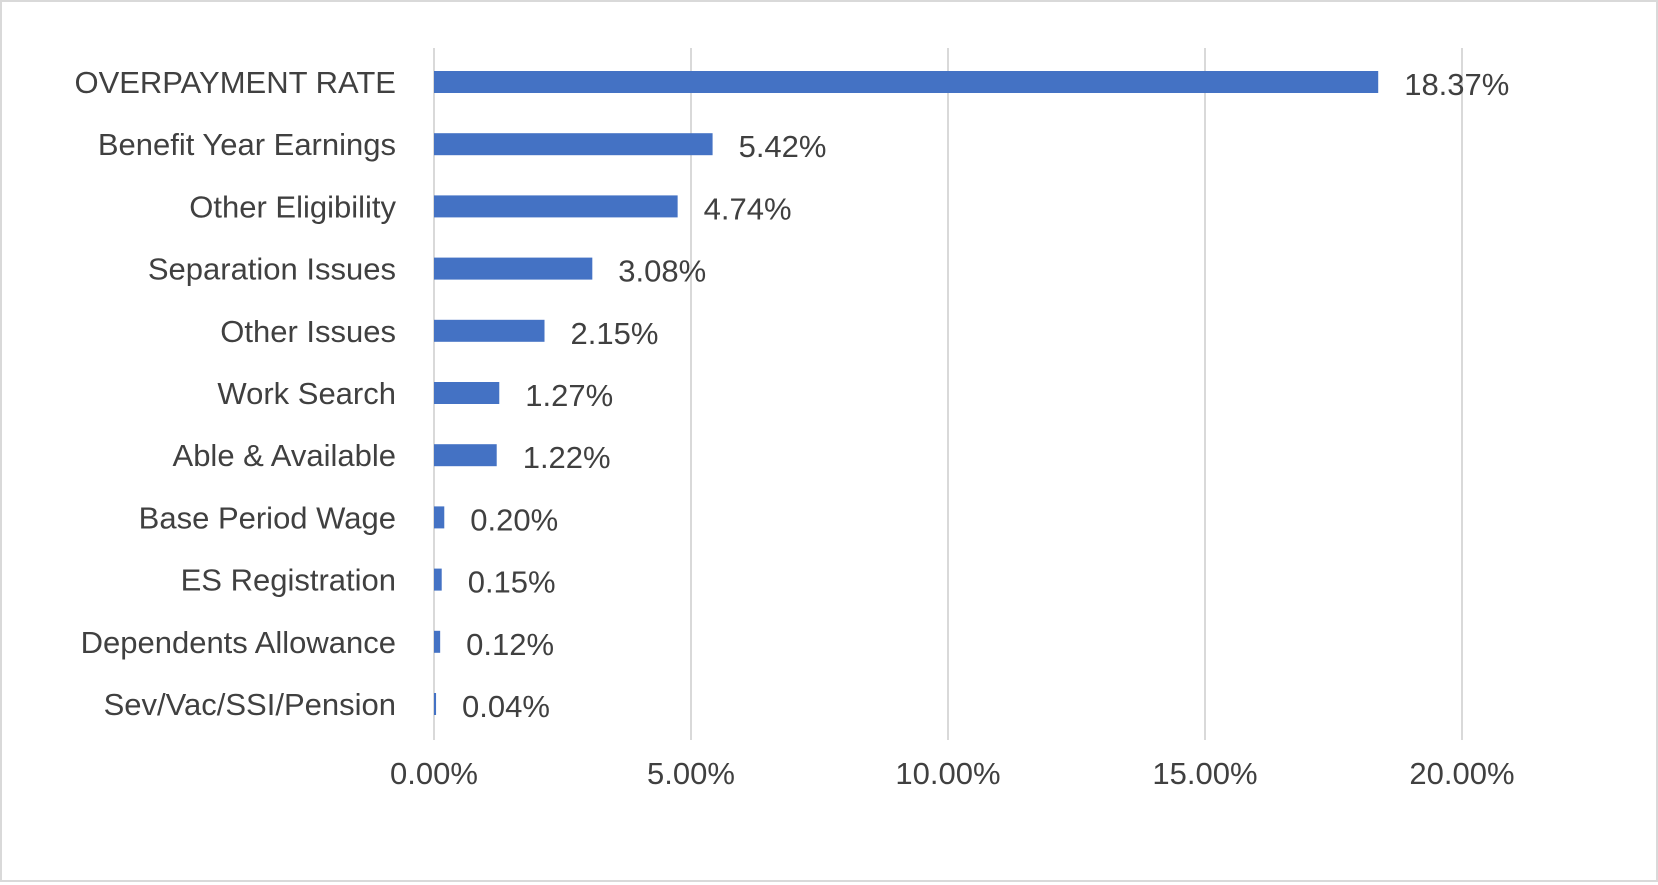  What do you see at coordinates (306, 393) in the screenshot?
I see `category-label: Work Search` at bounding box center [306, 393].